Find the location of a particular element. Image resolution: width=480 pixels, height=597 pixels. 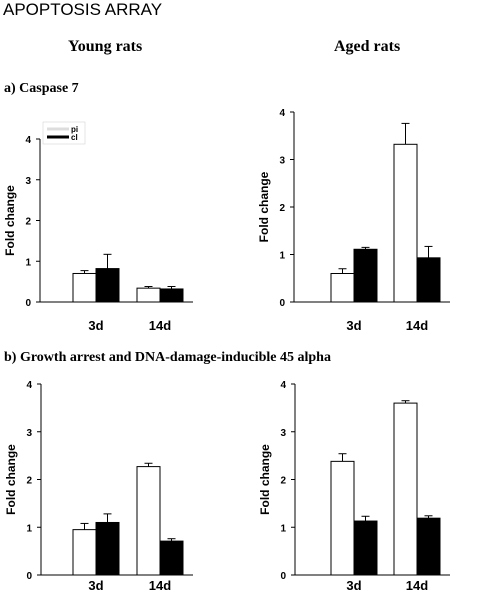

column-title-aged: Aged rats is located at coordinates (367, 46).